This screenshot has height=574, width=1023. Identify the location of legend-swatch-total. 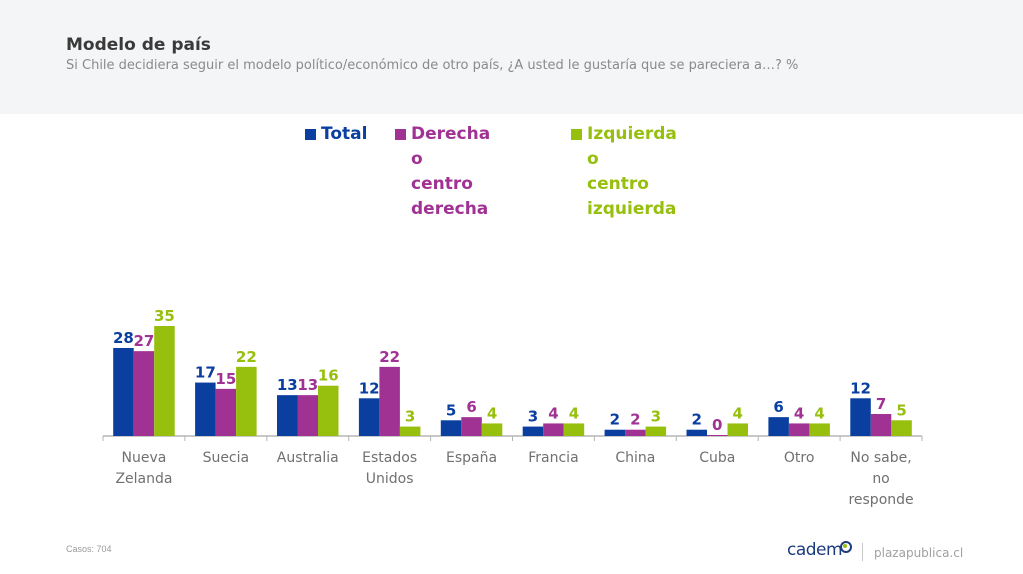
(310, 134).